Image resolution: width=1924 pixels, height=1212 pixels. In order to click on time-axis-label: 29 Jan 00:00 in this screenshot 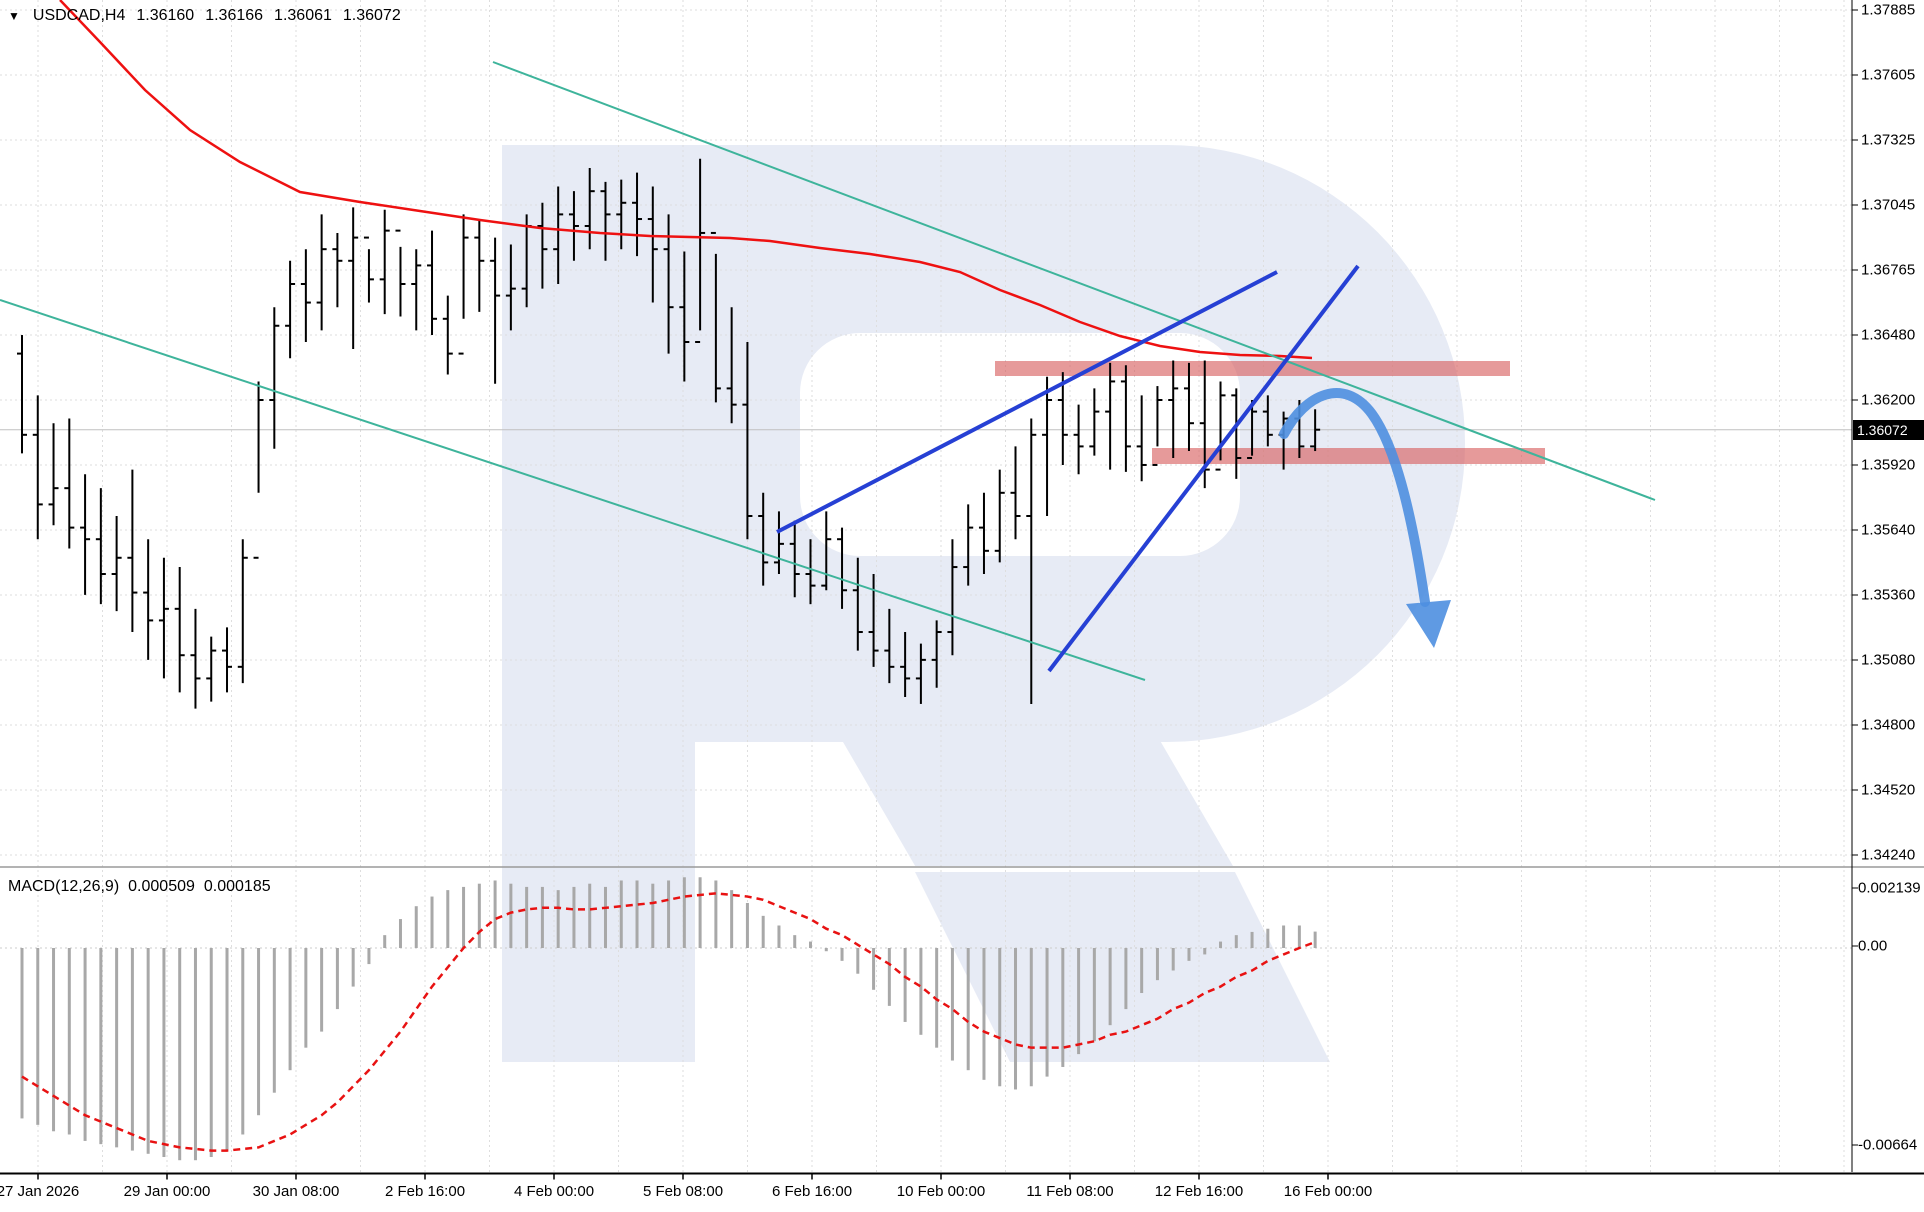, I will do `click(167, 1191)`.